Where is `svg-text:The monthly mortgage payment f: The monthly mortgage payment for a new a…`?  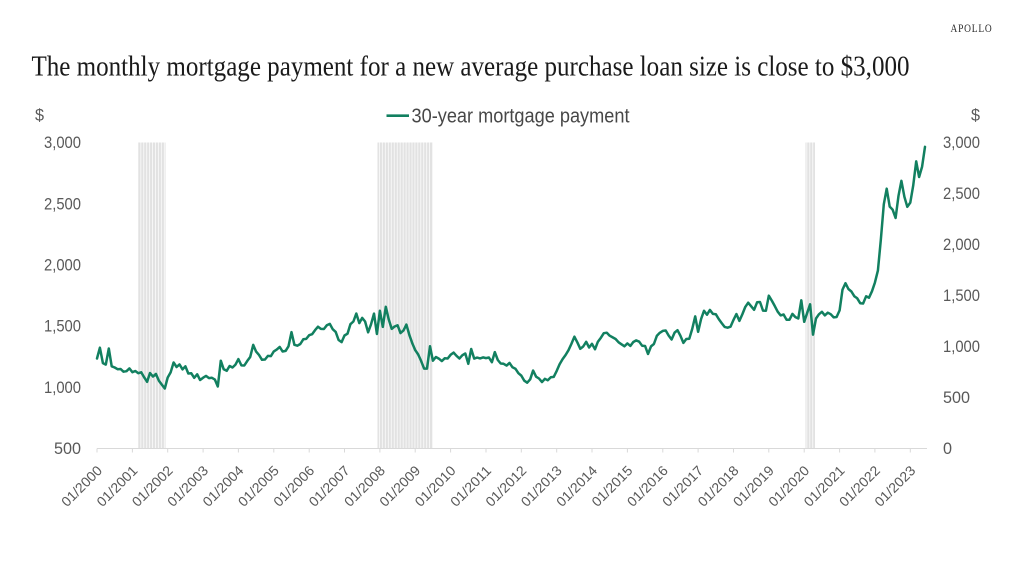 svg-text:The monthly mortgage payment f: The monthly mortgage payment for a new a… is located at coordinates (471, 67).